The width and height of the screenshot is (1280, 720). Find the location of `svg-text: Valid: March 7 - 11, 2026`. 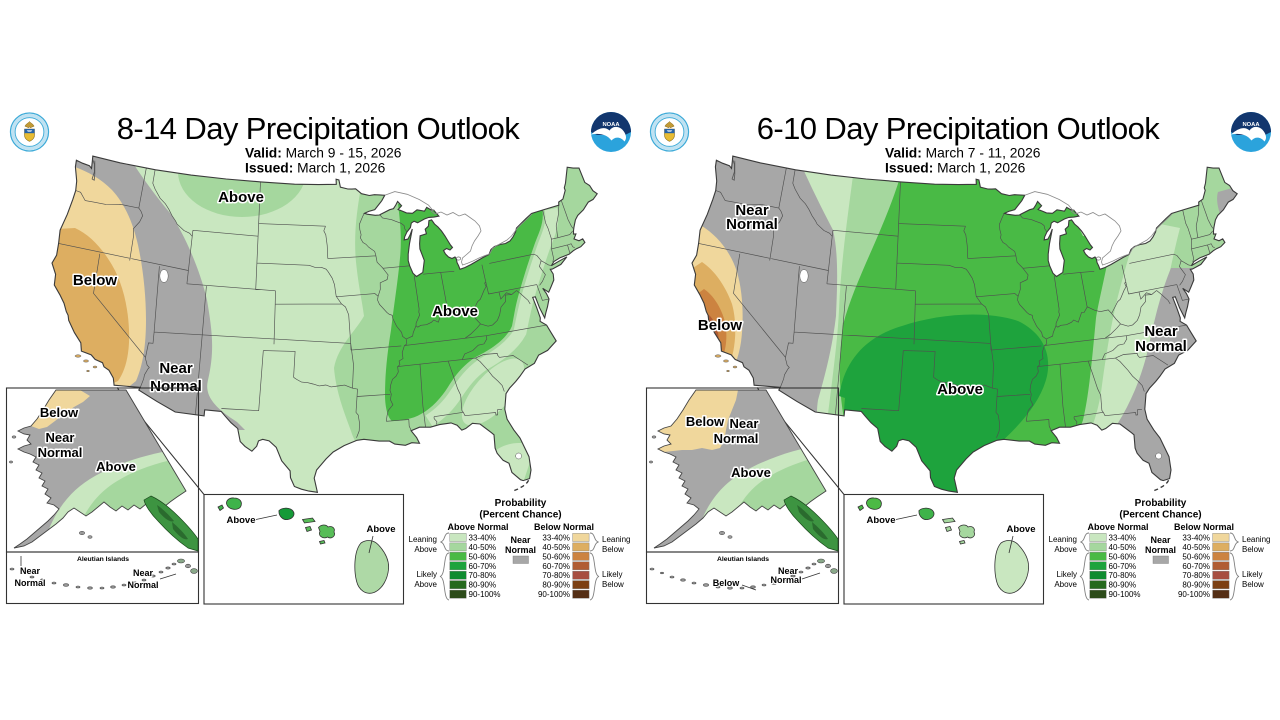

svg-text: Valid: March 7 - 11, 2026 is located at coordinates (963, 153).